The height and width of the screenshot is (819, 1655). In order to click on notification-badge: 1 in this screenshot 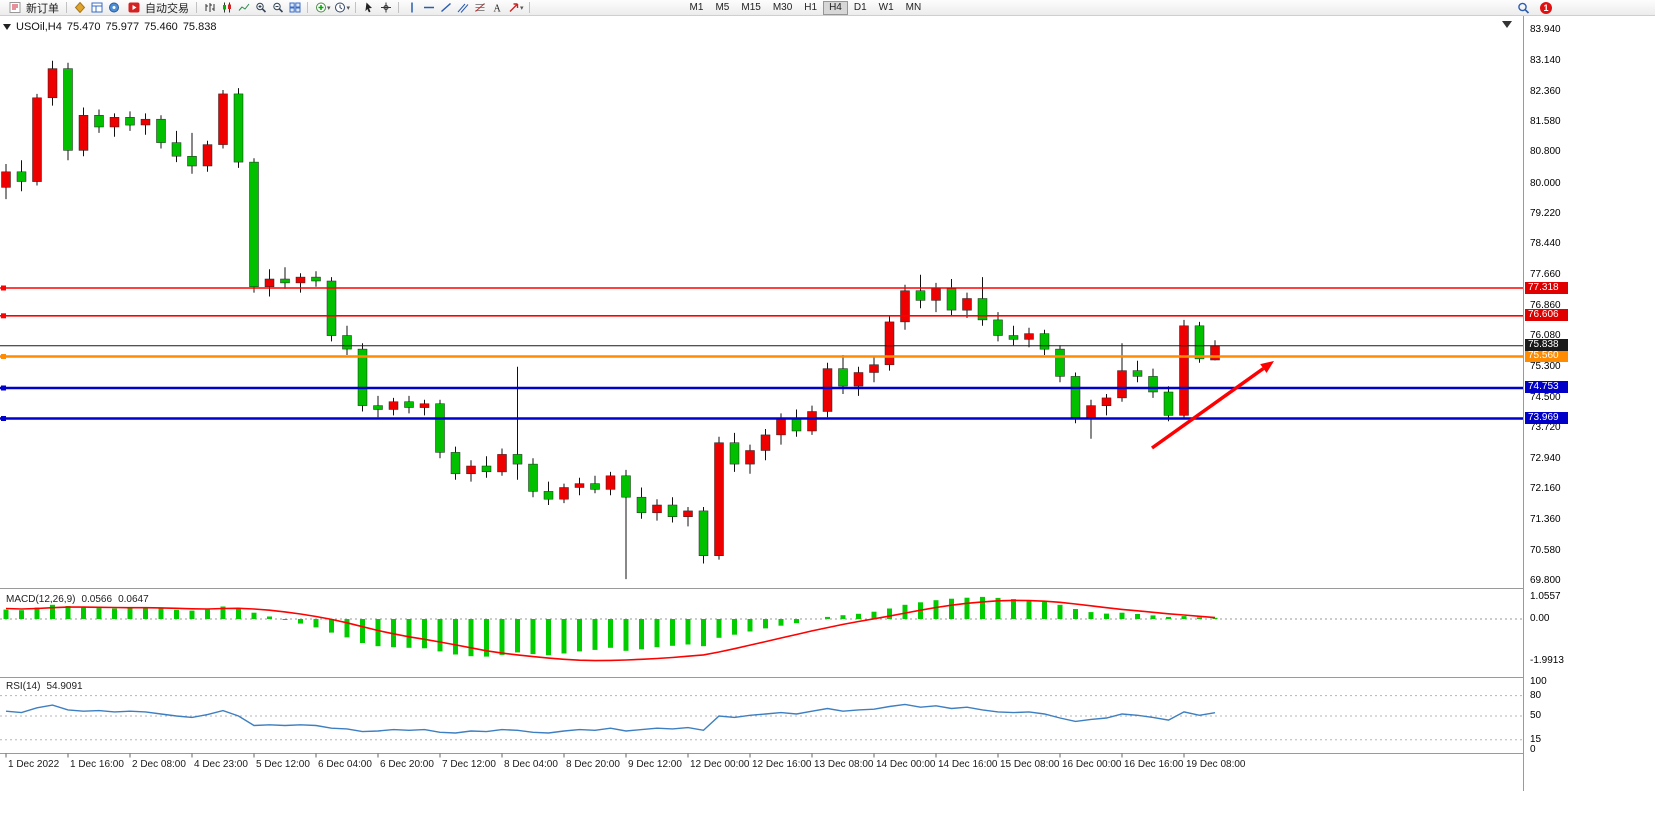, I will do `click(1546, 7)`.